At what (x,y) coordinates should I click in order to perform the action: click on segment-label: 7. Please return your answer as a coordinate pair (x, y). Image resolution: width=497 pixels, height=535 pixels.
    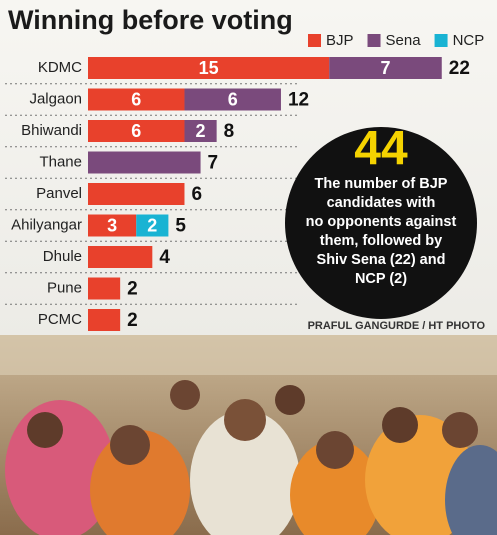
    Looking at the image, I should click on (385, 68).